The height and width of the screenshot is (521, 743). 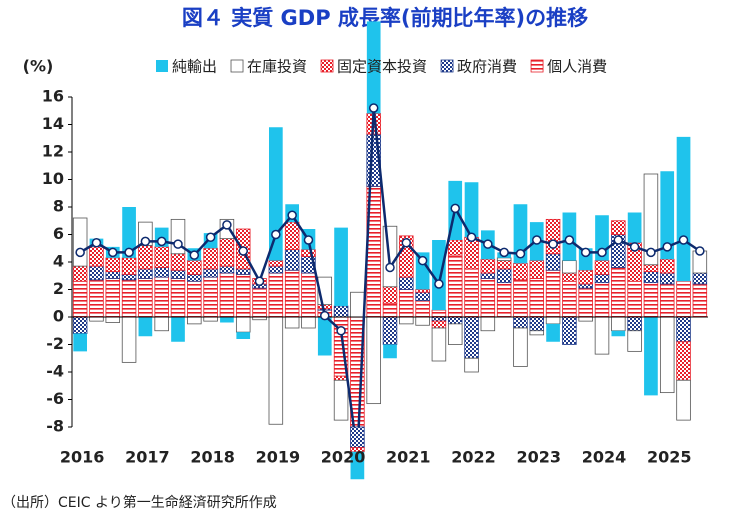 What do you see at coordinates (194, 67) in the screenshot?
I see `legend-label: 純輸出` at bounding box center [194, 67].